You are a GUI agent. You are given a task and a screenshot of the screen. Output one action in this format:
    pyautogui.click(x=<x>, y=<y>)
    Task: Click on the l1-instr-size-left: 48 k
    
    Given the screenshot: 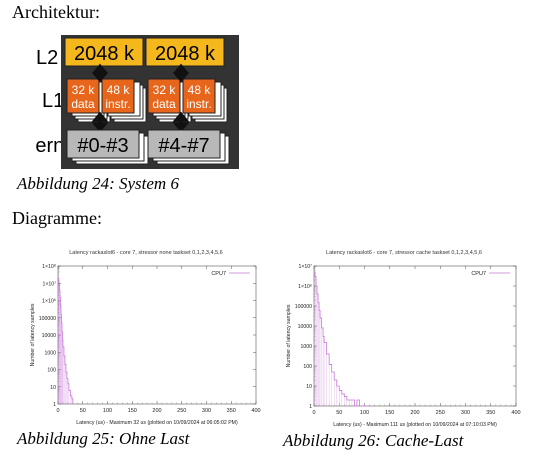 What is the action you would take?
    pyautogui.click(x=119, y=90)
    